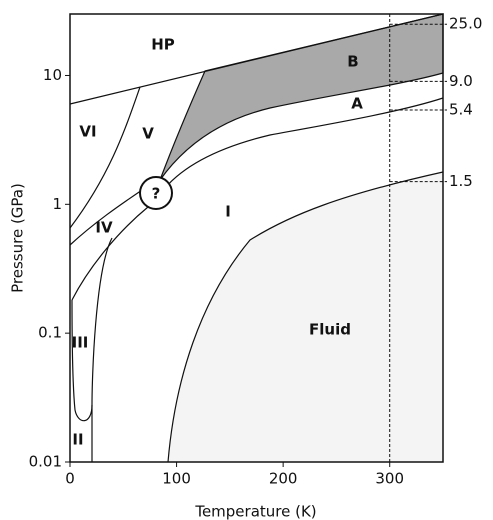 Image resolution: width=493 pixels, height=520 pixels. Describe the element at coordinates (352, 62) in the screenshot. I see `region-label: B` at that location.